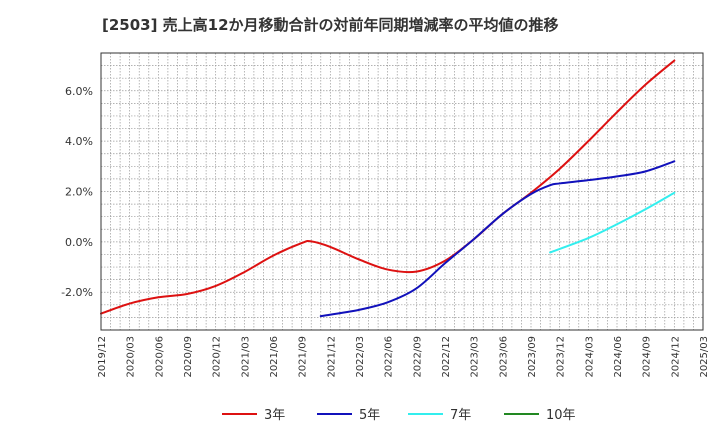 Image resolution: width=720 pixels, height=440 pixels. What do you see at coordinates (79, 242) in the screenshot?
I see `y-tick-label: 0.0%` at bounding box center [79, 242].